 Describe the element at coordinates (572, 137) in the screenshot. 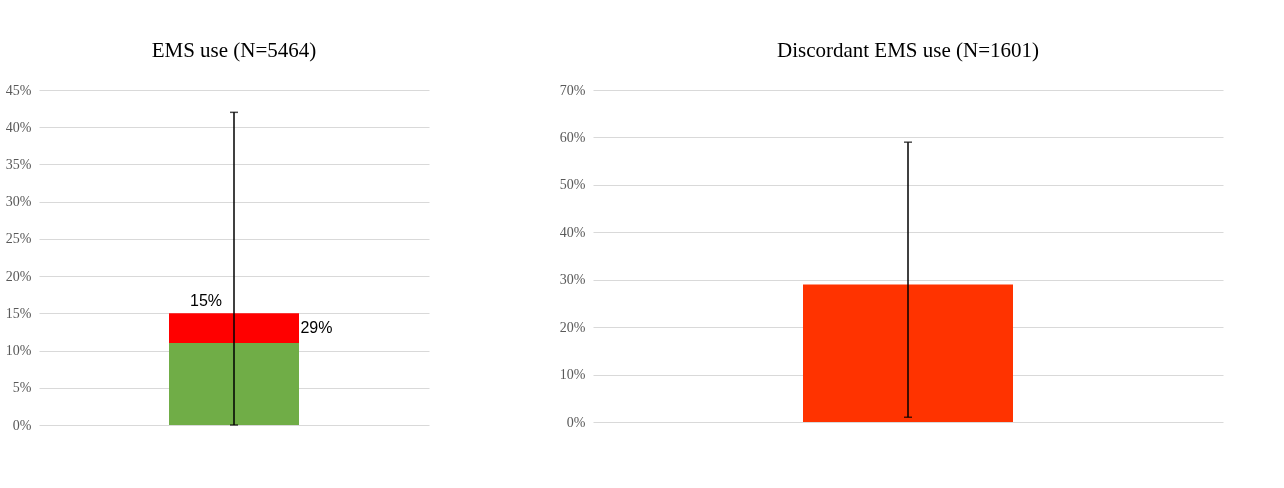

I see `y-tick-label: 60%` at that location.